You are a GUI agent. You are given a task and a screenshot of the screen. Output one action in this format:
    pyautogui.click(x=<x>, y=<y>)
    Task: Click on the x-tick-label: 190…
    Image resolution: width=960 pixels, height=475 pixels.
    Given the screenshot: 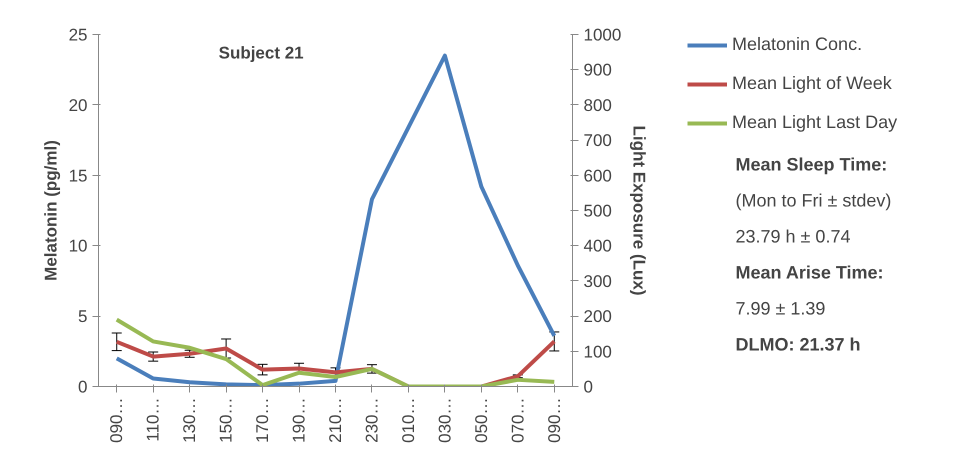 What is the action you would take?
    pyautogui.click(x=299, y=420)
    